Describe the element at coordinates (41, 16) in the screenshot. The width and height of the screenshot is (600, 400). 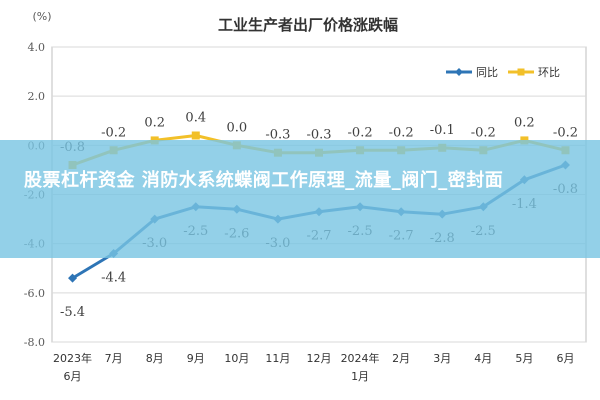
I see `y-axis-label: (%)` at that location.